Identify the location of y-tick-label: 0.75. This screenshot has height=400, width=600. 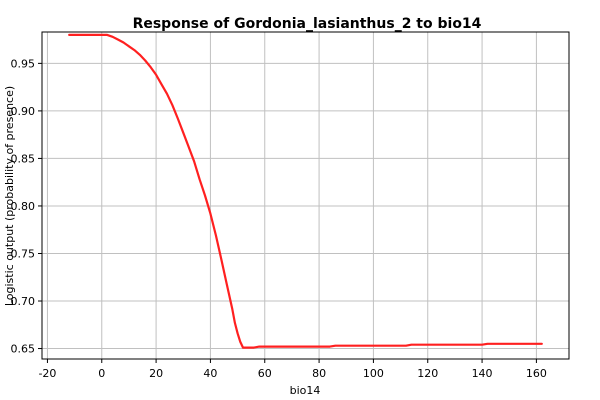
(23, 253).